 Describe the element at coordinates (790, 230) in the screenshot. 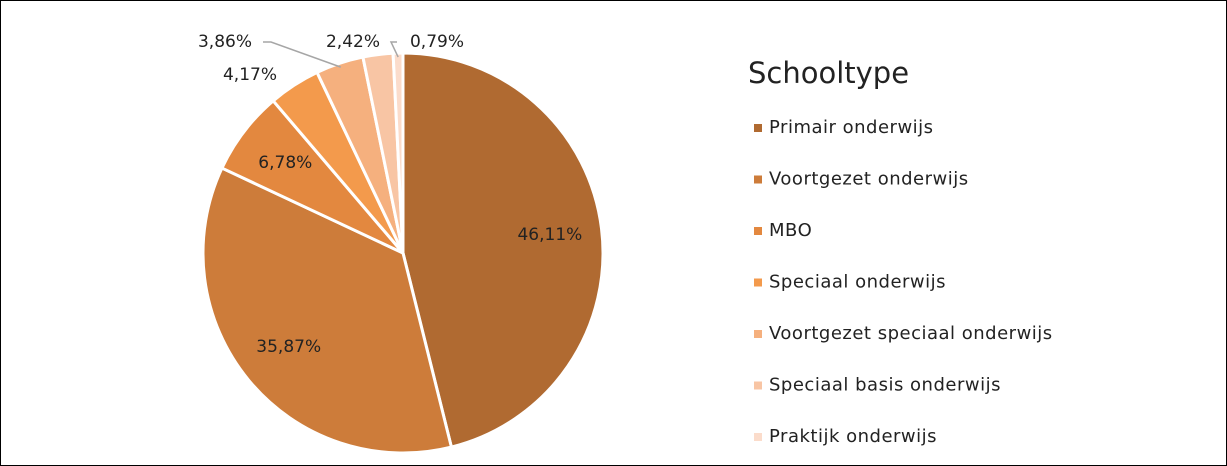

I see `legend-label: MBO` at that location.